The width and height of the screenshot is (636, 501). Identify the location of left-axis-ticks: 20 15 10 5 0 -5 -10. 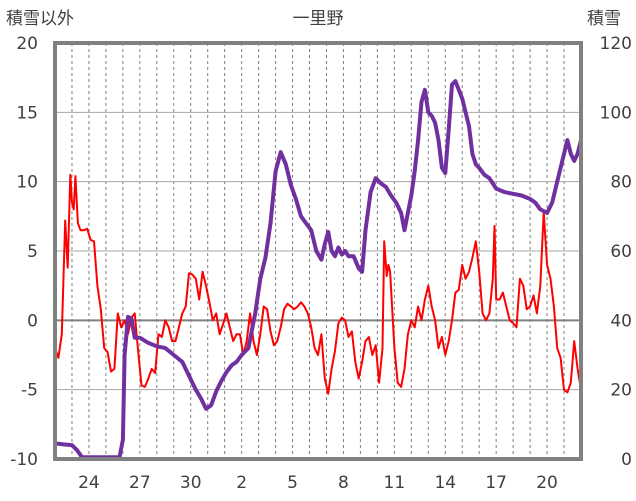
(24, 252).